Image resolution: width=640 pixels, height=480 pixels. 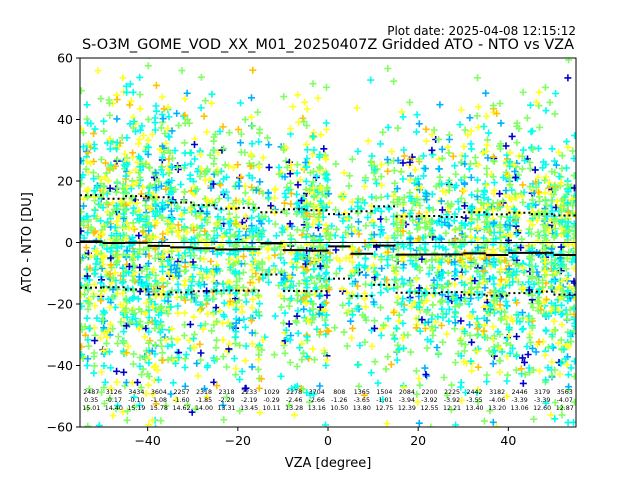 I want to click on bin-mean-label: -2.19, so click(x=249, y=400).